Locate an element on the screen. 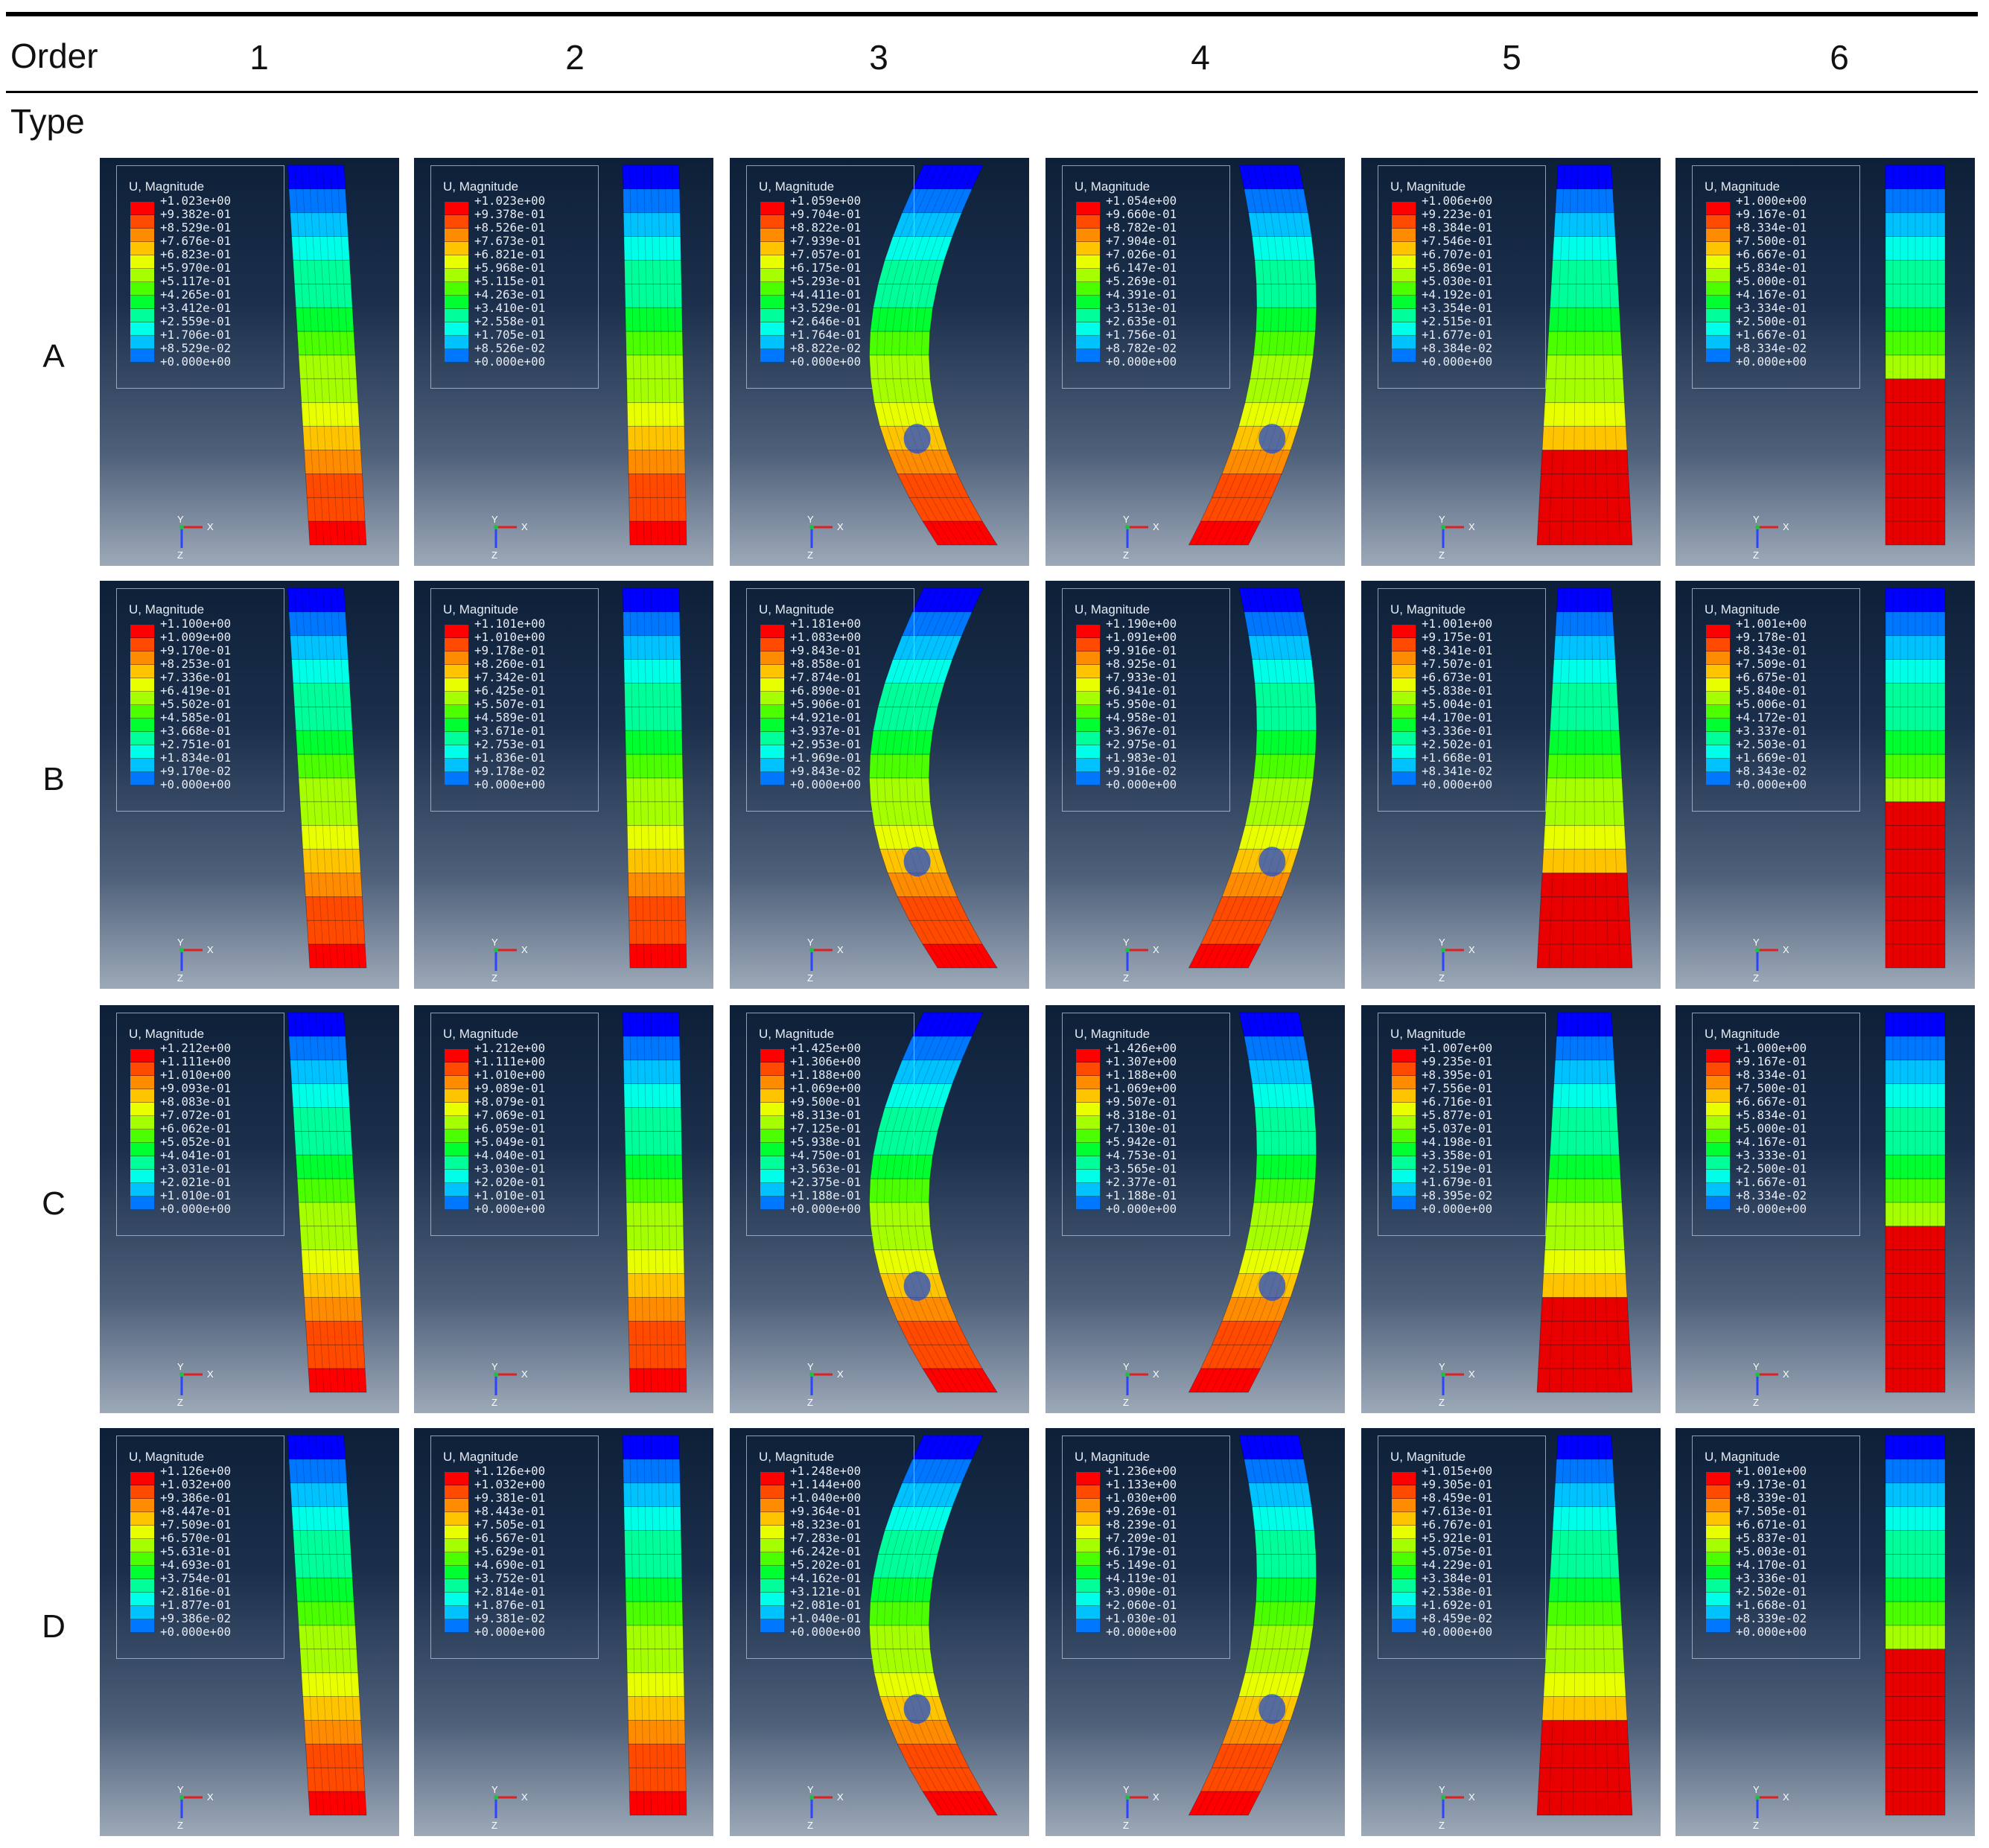 This screenshot has height=1848, width=1989. legend-value: +1.001e+00 is located at coordinates (1457, 623).